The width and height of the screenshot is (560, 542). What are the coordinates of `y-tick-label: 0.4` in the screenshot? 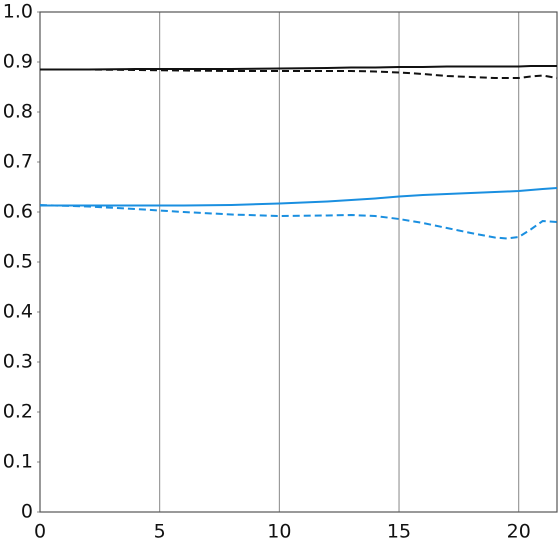 It's located at (18, 312).